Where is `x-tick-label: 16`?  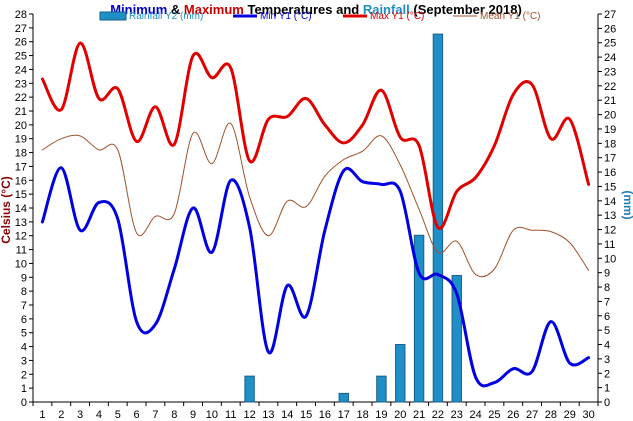 x-tick-label: 16 is located at coordinates (325, 415).